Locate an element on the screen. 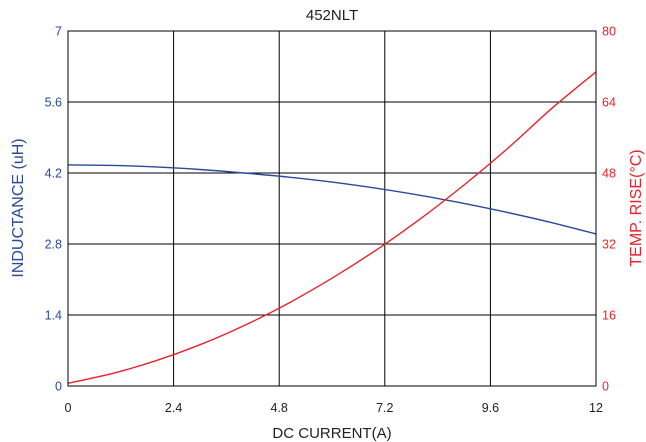 Image resolution: width=646 pixels, height=442 pixels. x-tick-label: 7.2 is located at coordinates (384, 408).